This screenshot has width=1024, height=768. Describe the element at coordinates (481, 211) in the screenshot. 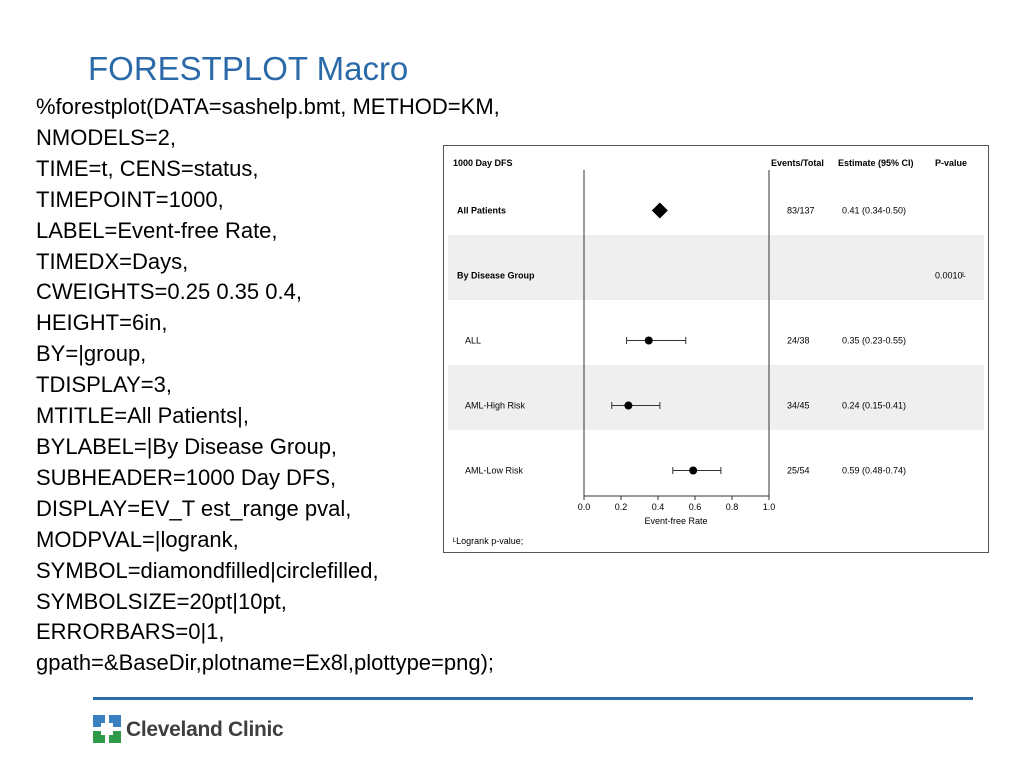

I see `row-label: All Patients` at that location.